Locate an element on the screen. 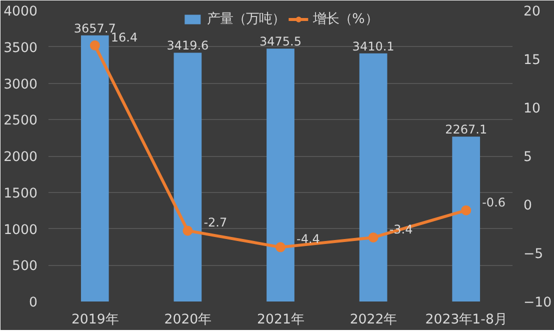 The height and width of the screenshot is (333, 554). x-tick-label: 2021年 is located at coordinates (280, 320).